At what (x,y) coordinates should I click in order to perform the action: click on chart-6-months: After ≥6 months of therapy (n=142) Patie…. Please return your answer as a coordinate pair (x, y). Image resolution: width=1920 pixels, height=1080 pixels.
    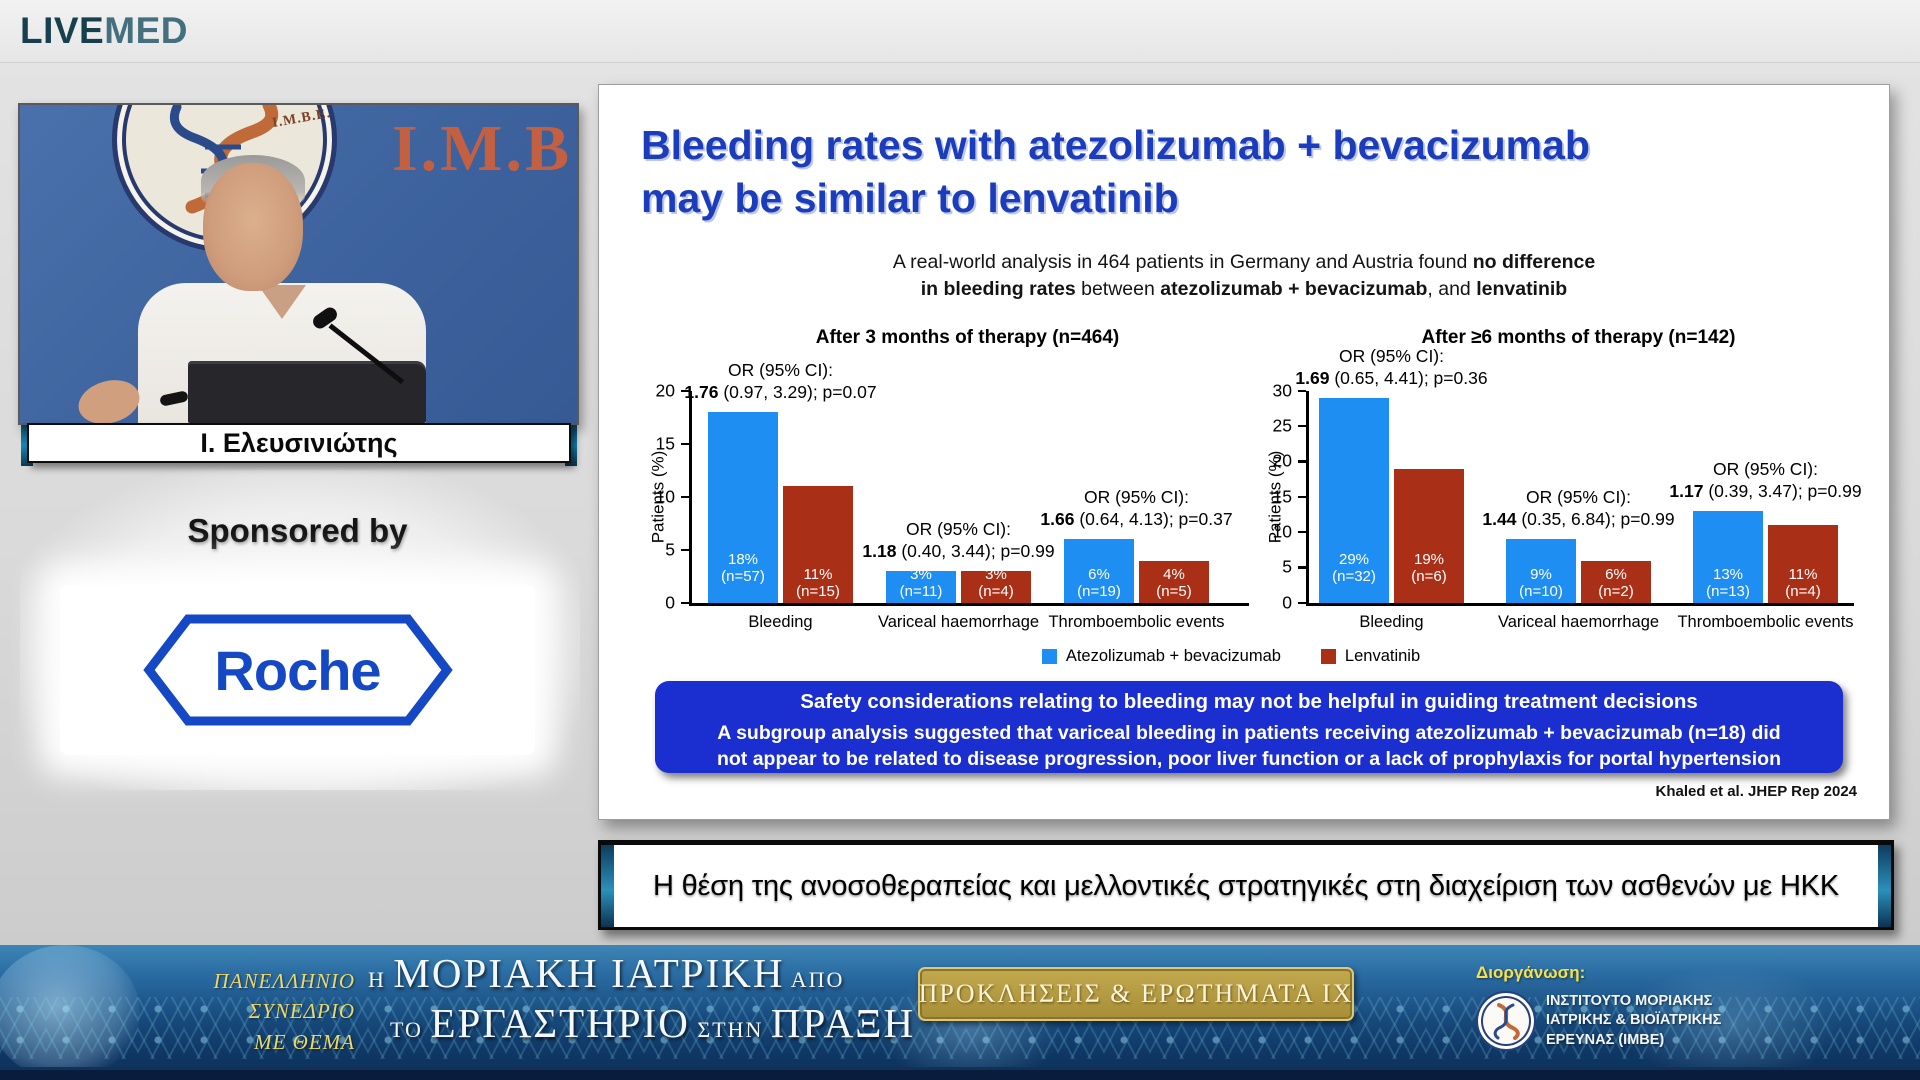
    Looking at the image, I should click on (1561, 482).